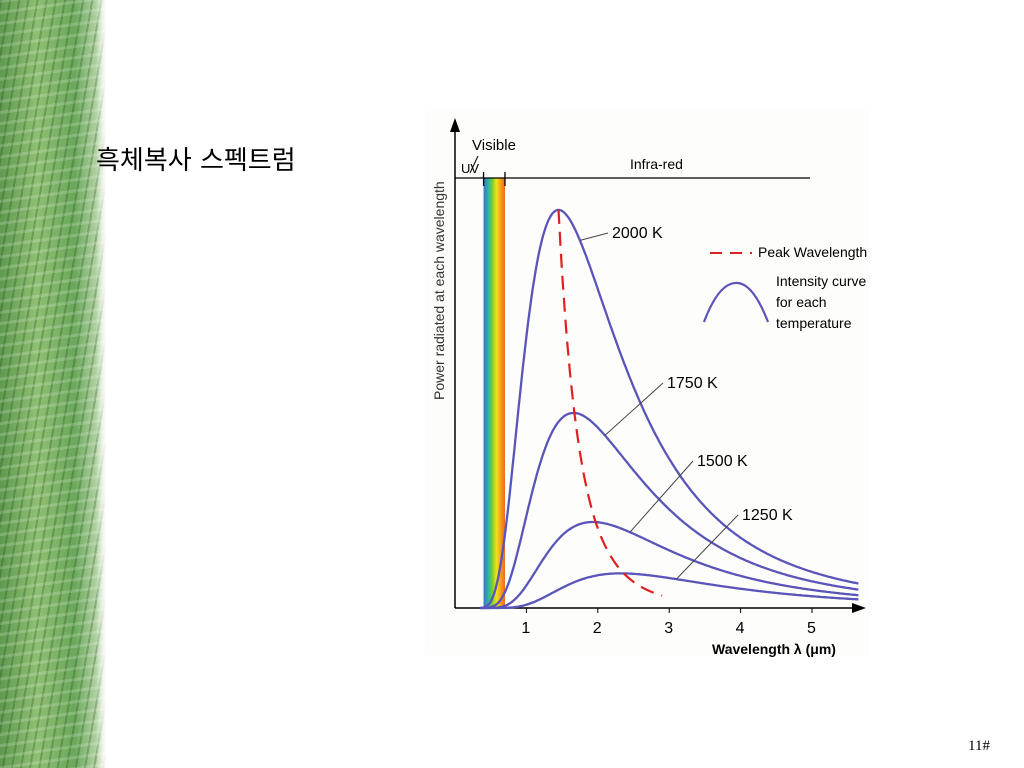 The image size is (1024, 768). What do you see at coordinates (740, 628) in the screenshot?
I see `x-tick-label: 4` at bounding box center [740, 628].